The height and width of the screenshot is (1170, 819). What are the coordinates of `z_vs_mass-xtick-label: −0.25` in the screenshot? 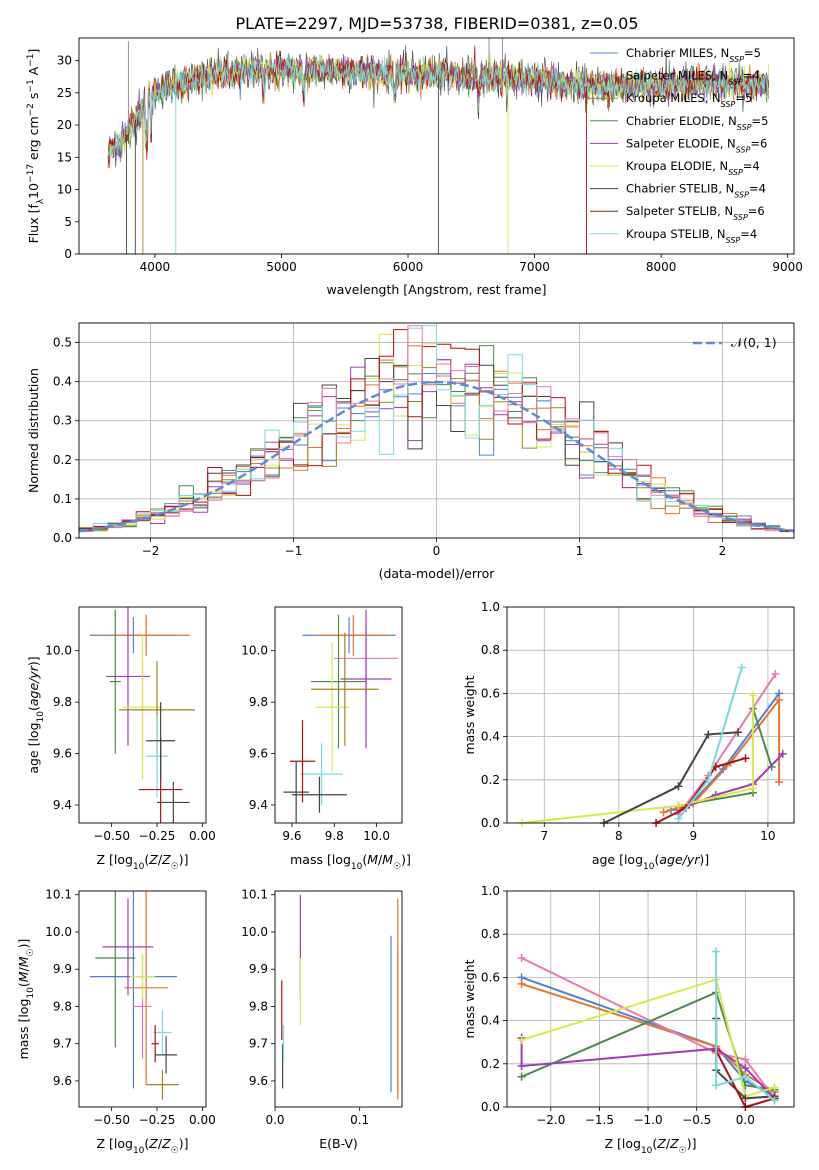 It's located at (157, 1120).